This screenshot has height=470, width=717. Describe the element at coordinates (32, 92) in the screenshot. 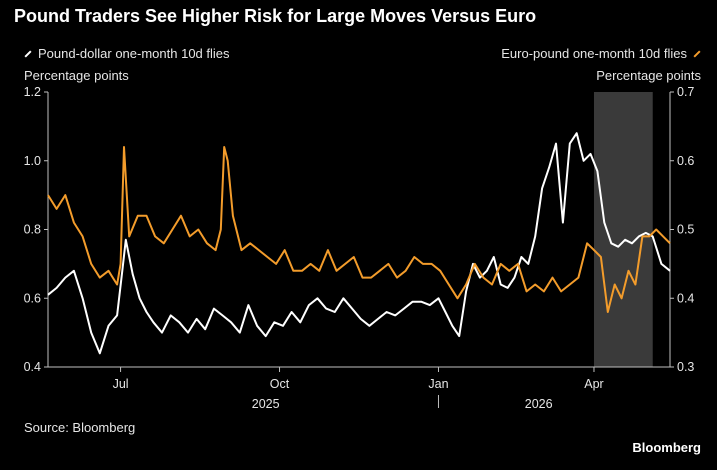

I see `left-tick-label-4: 1.2` at that location.